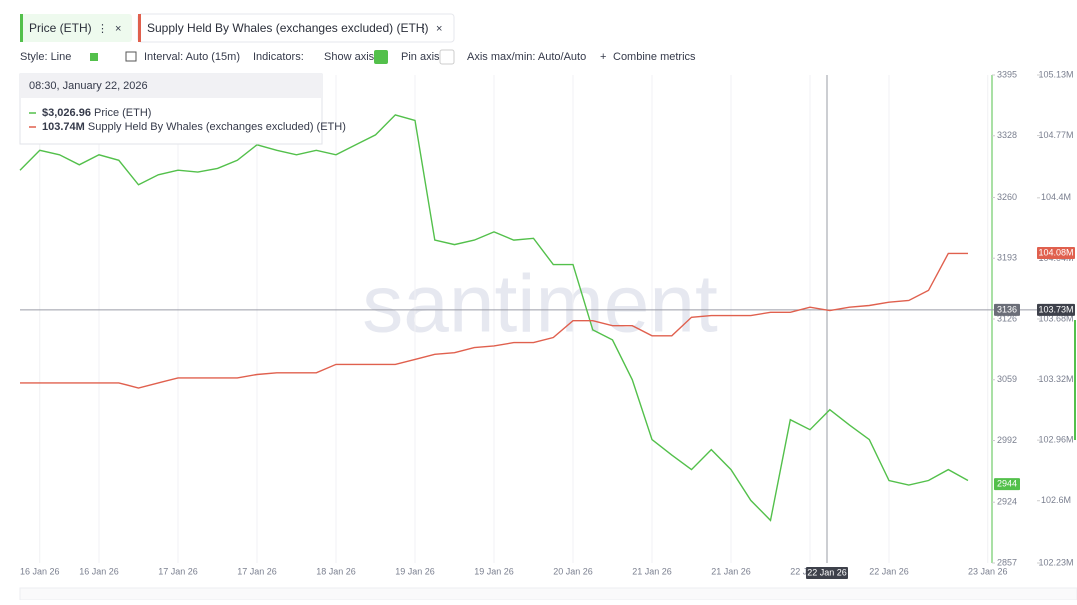 This screenshot has width=1077, height=605. I want to click on pin-axis-checkbox, so click(447, 57).